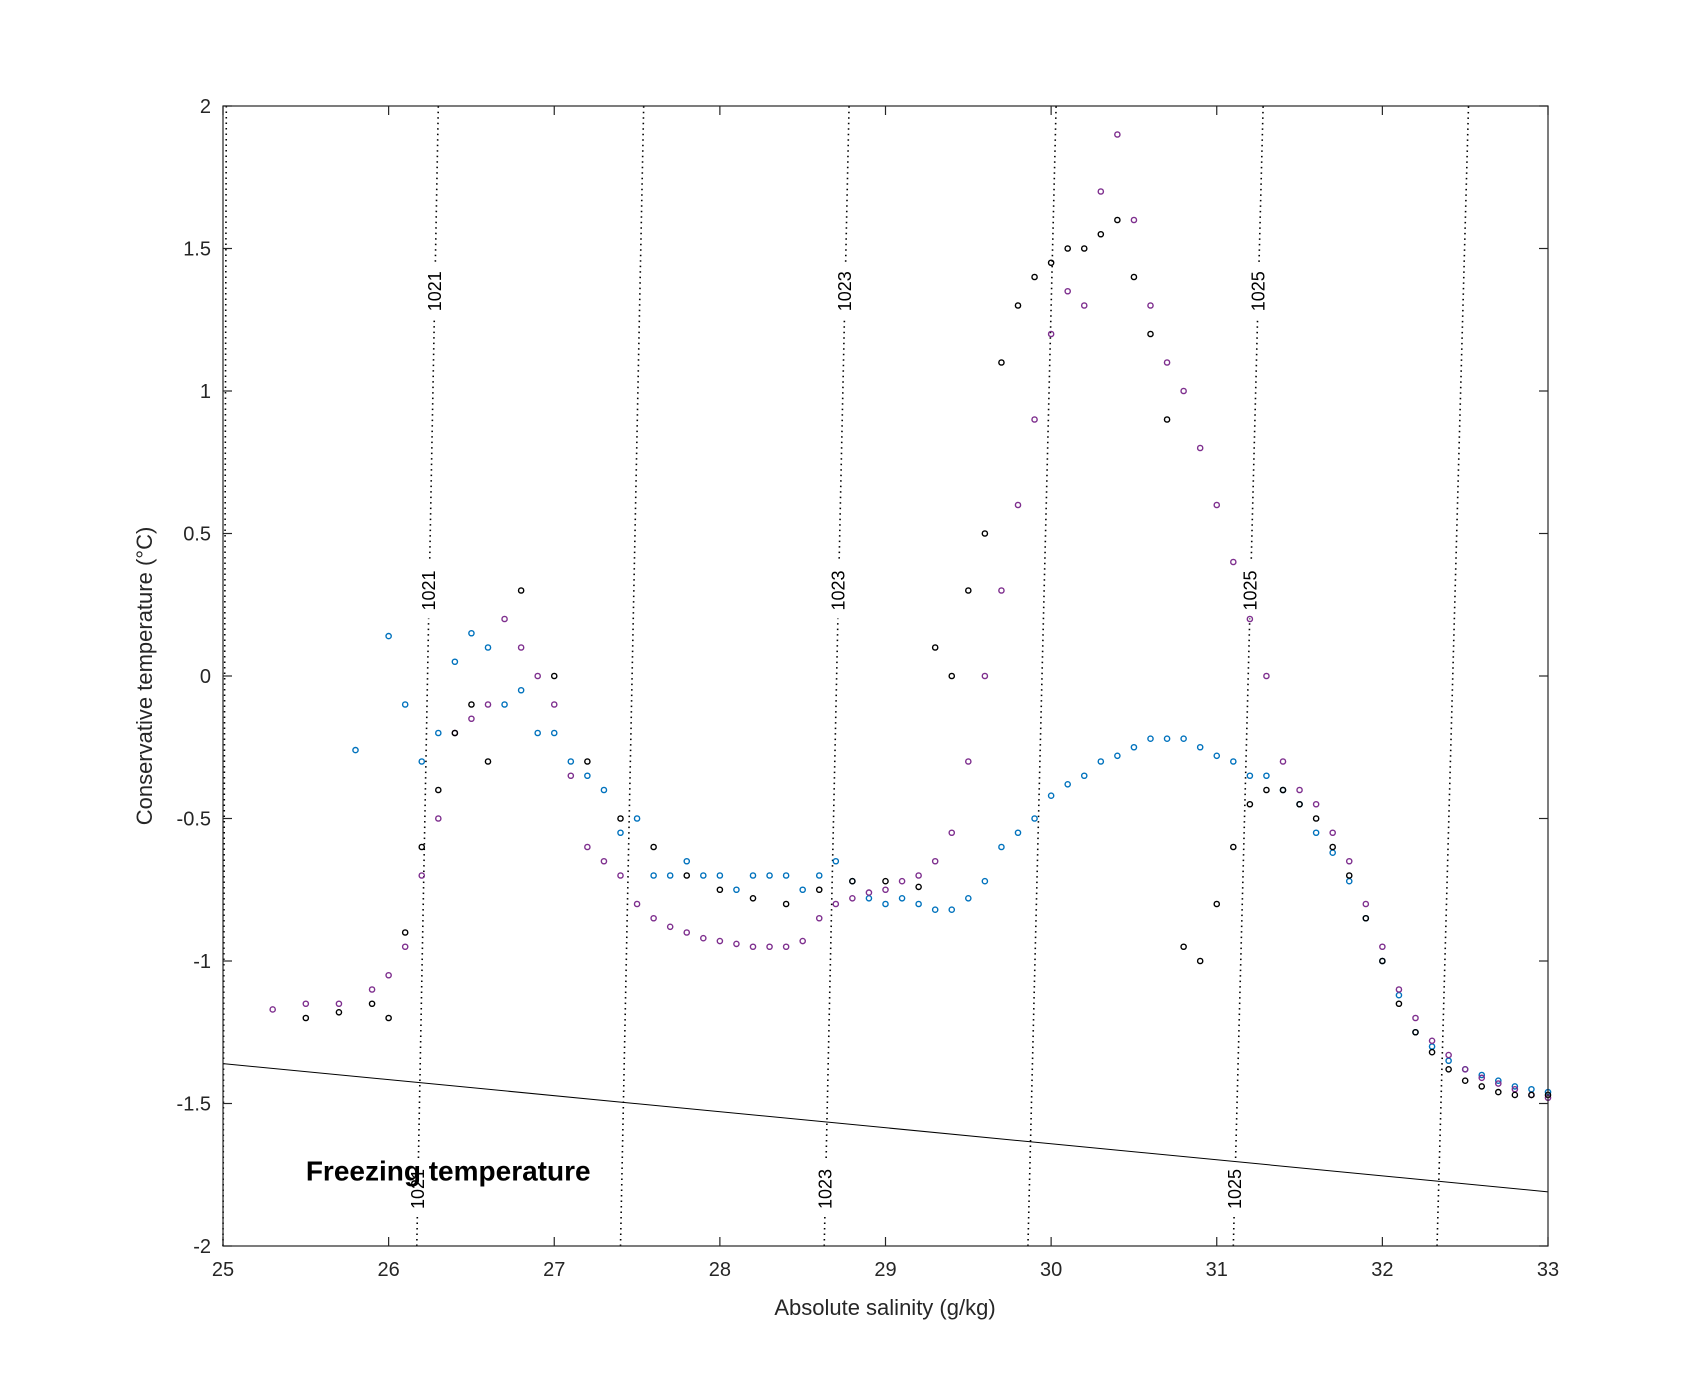  I want to click on x-tick-label: 32, so click(1382, 1270).